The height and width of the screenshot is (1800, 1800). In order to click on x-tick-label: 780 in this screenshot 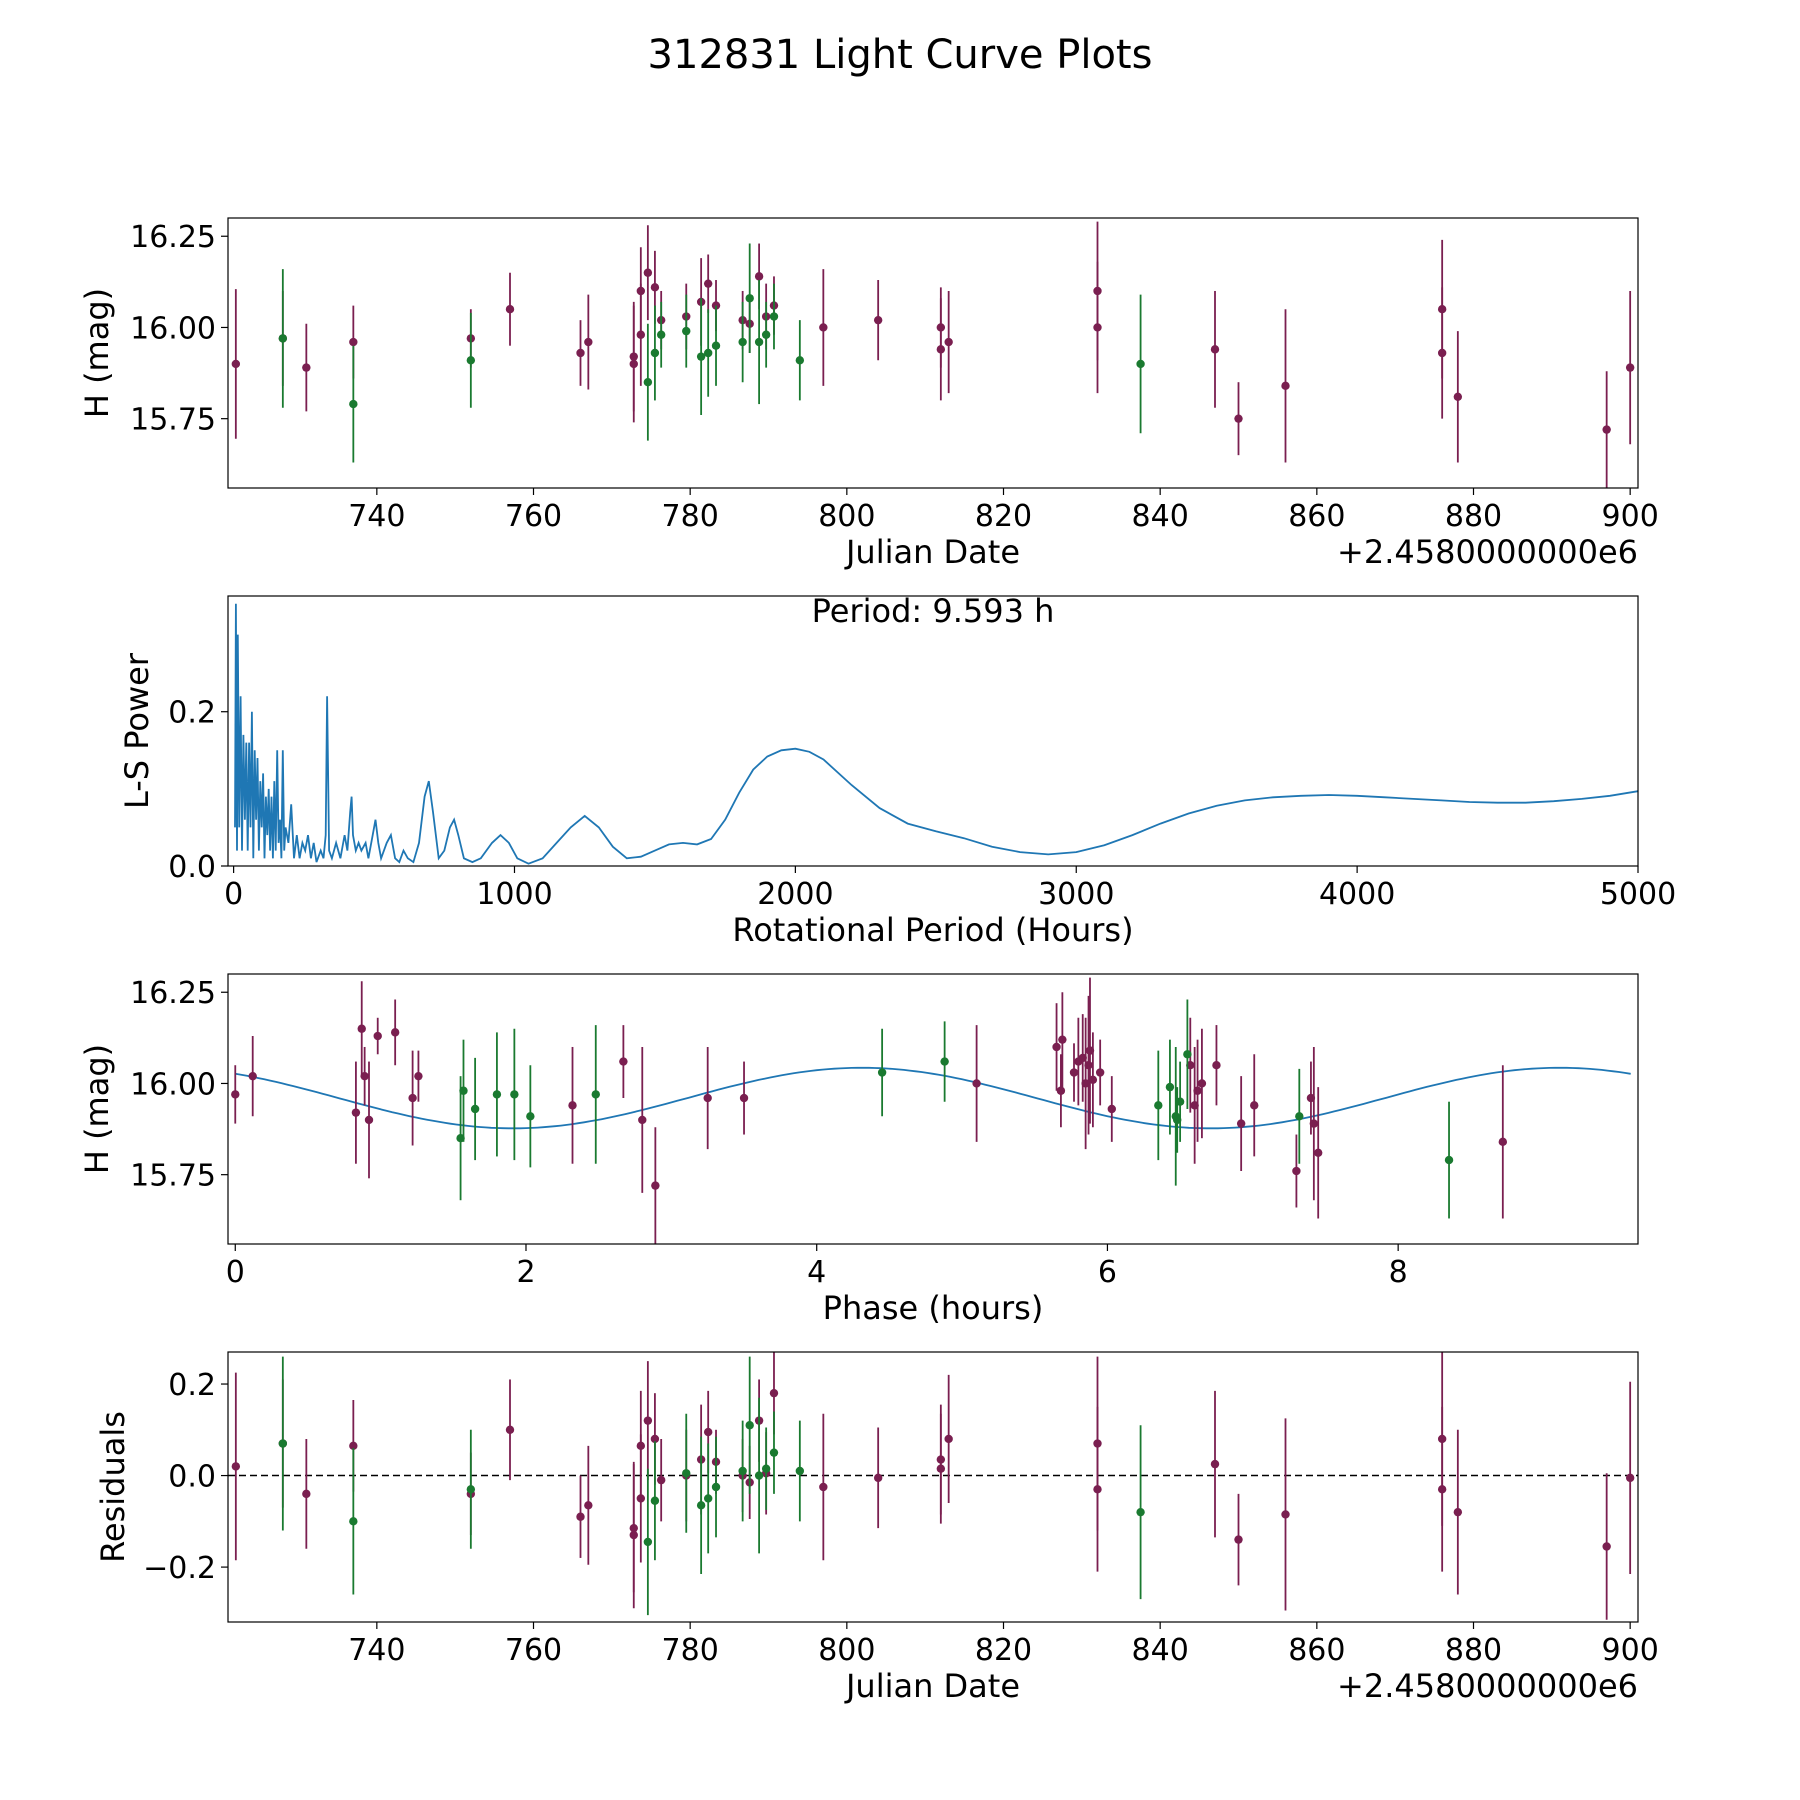, I will do `click(690, 516)`.